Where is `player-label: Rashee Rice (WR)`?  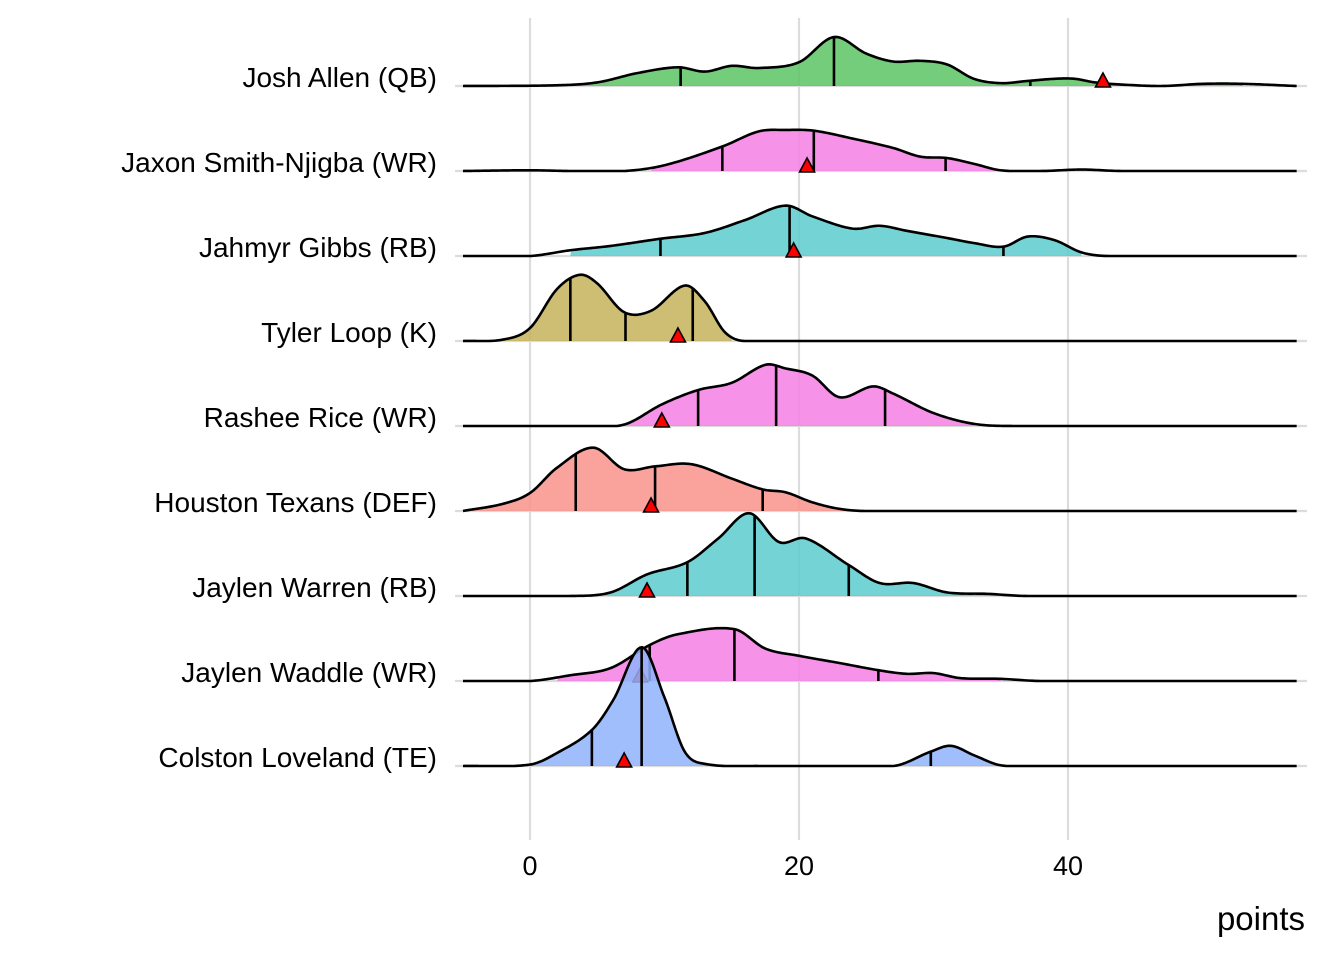 player-label: Rashee Rice (WR) is located at coordinates (320, 417).